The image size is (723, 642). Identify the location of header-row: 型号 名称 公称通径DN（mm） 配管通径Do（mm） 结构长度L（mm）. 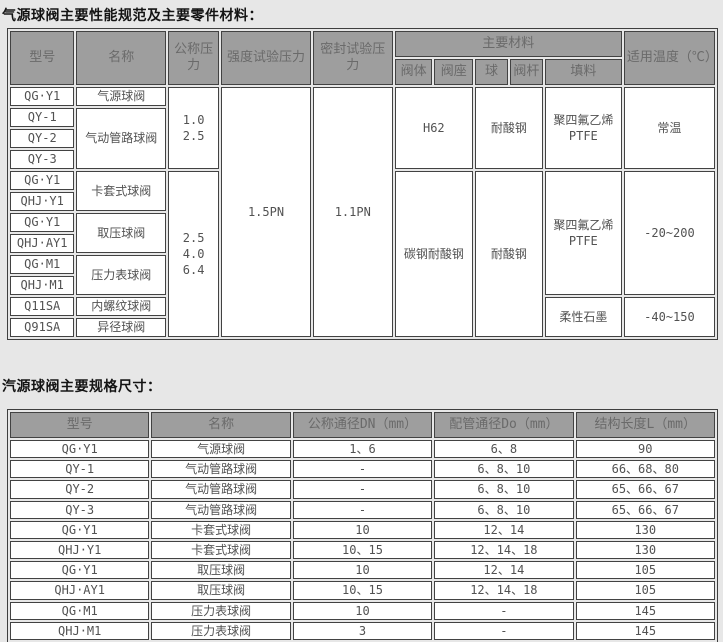
(362, 425).